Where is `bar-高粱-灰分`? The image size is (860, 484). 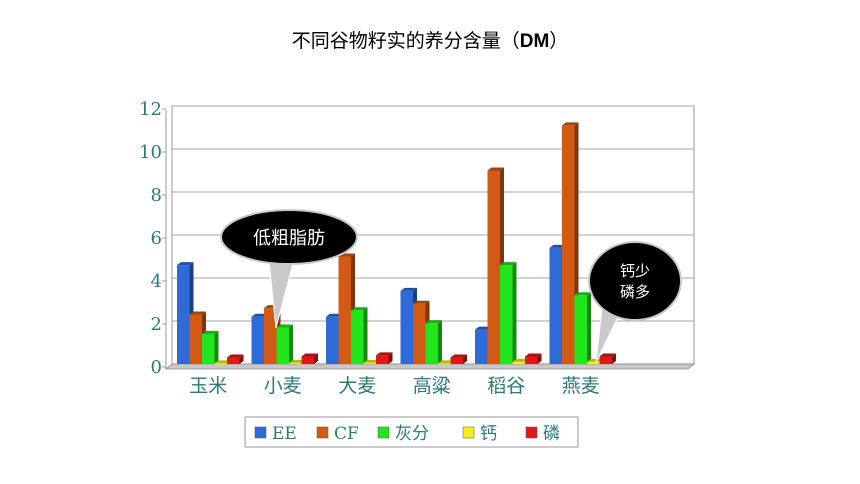 bar-高粱-灰分 is located at coordinates (433, 342).